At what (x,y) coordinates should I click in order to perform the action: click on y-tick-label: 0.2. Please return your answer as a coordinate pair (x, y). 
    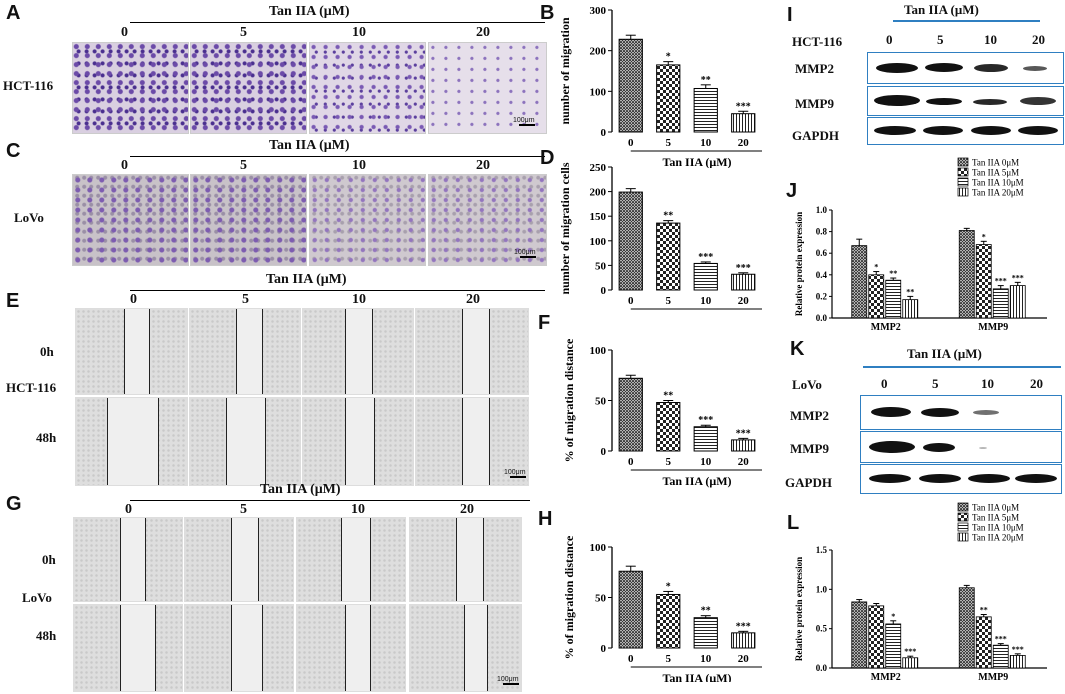
    Looking at the image, I should click on (822, 296).